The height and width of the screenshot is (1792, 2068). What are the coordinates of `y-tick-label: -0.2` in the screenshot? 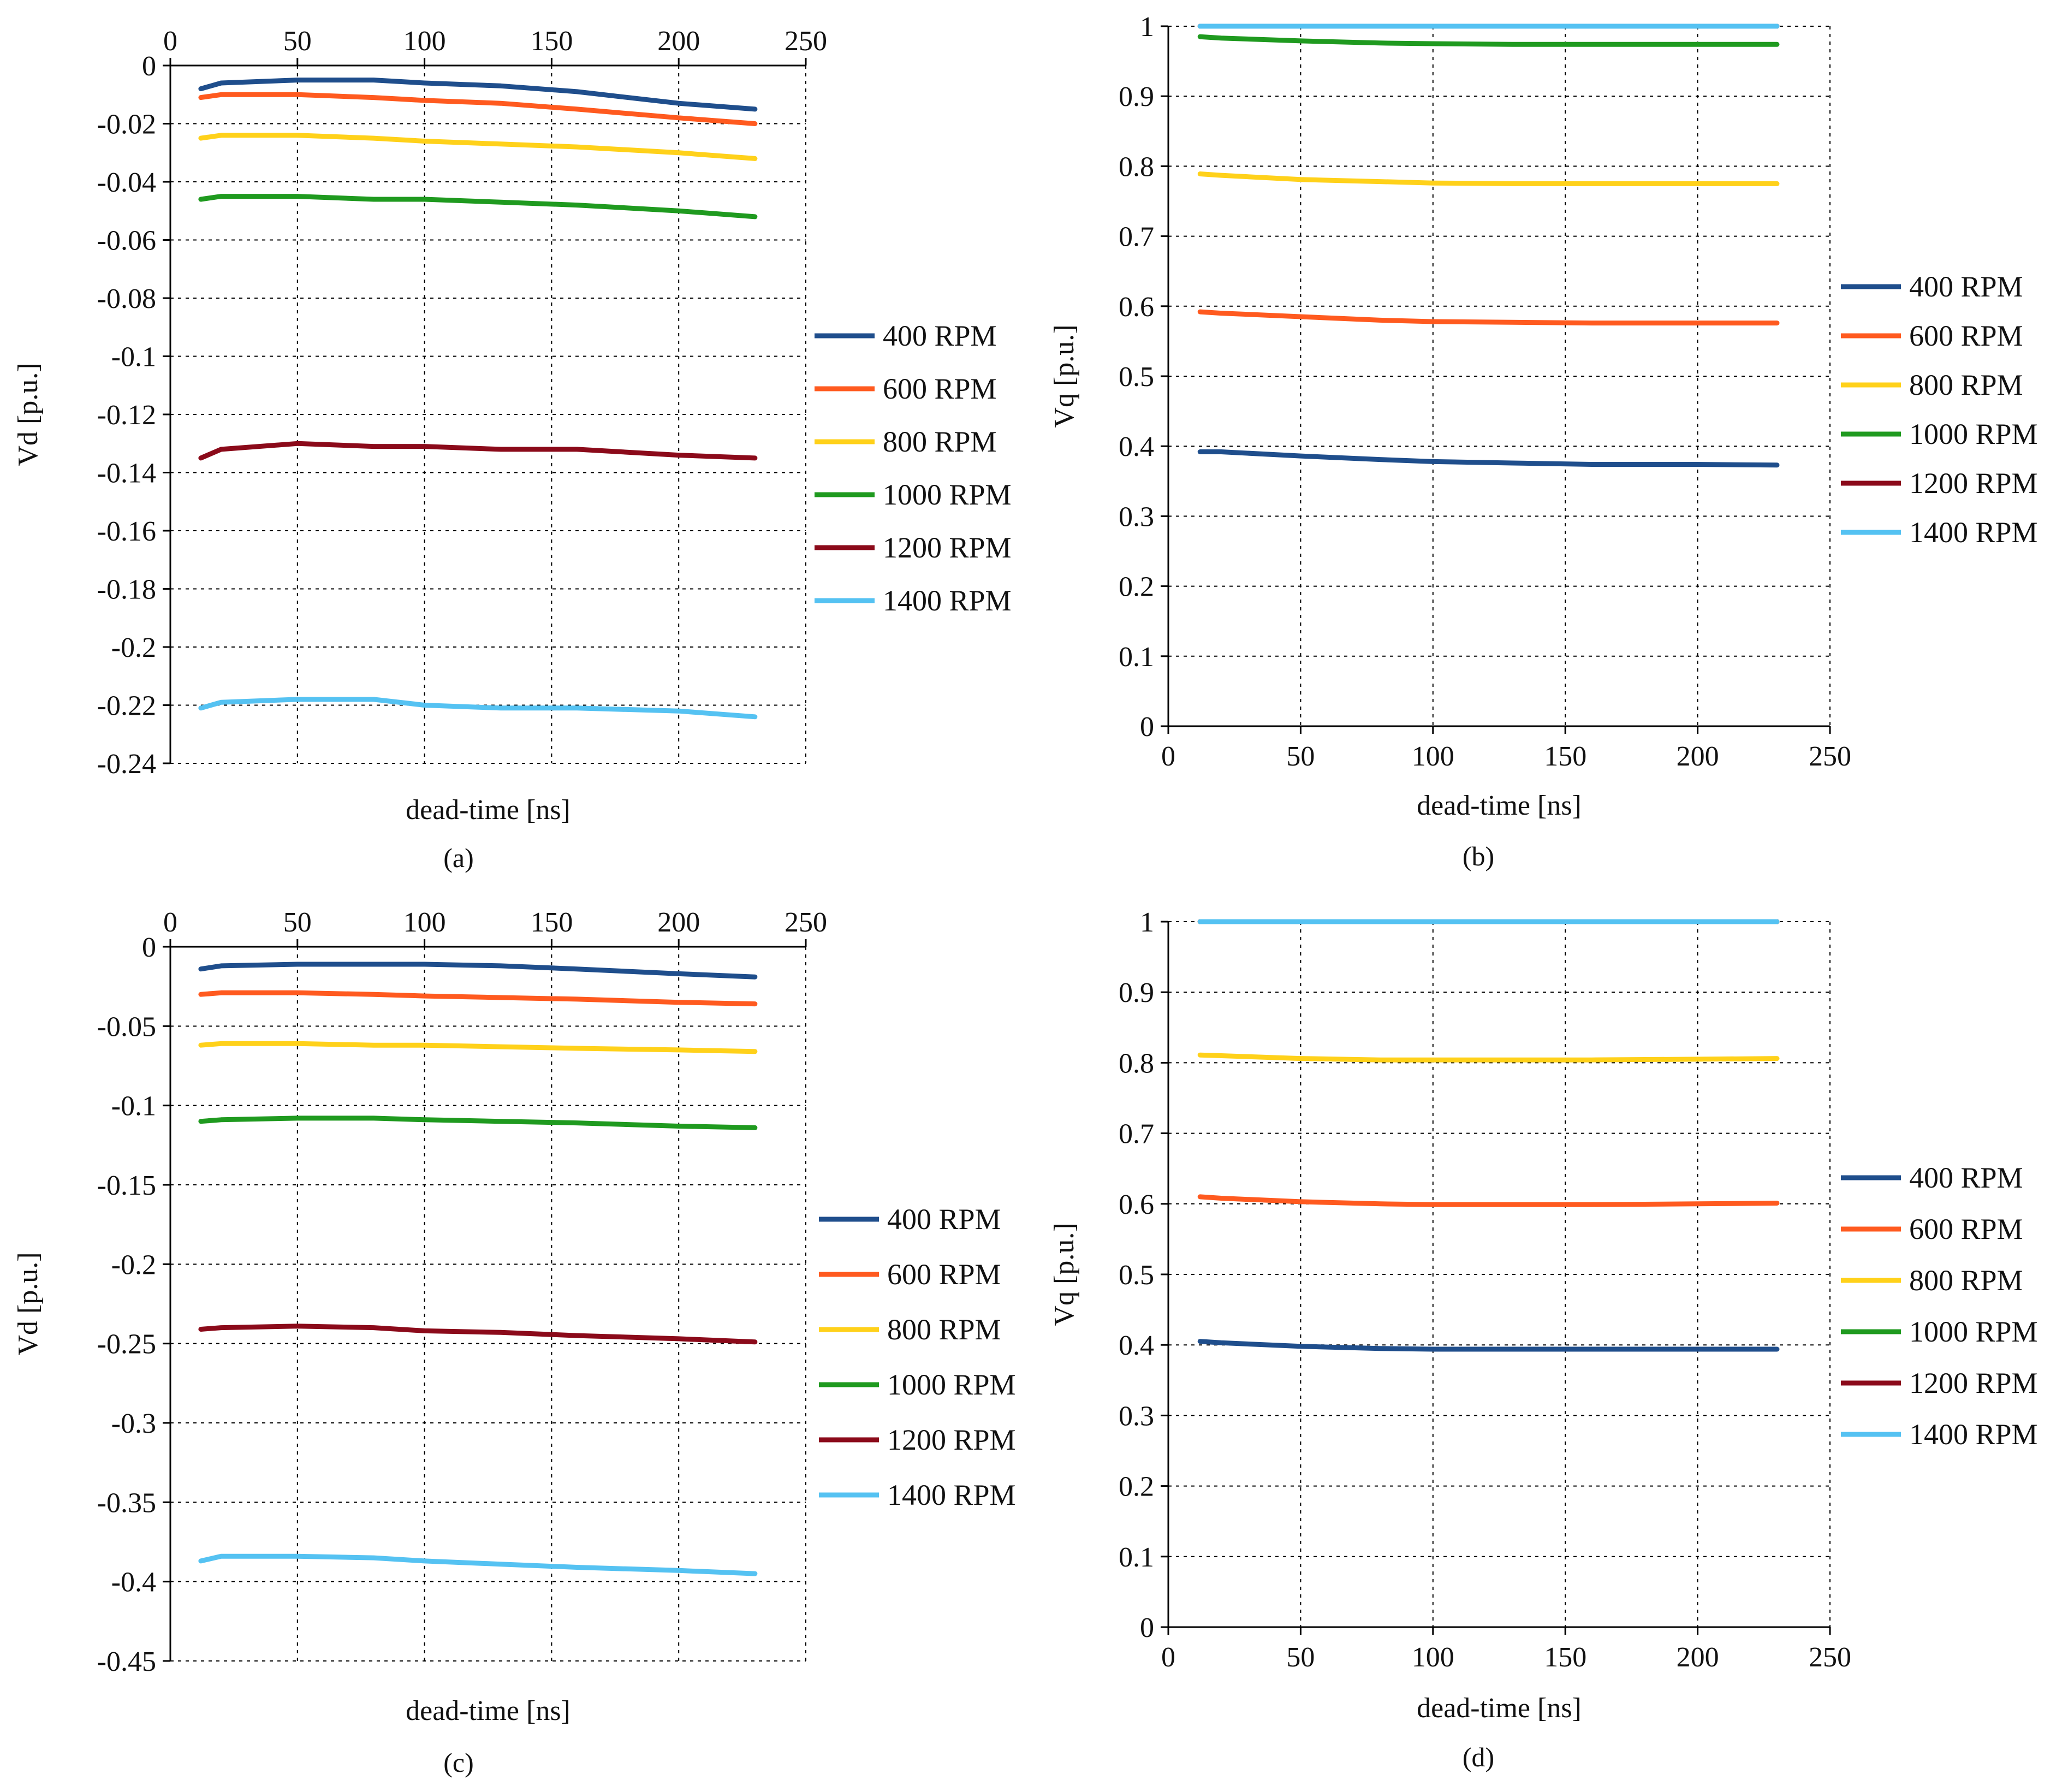 It's located at (133, 1264).